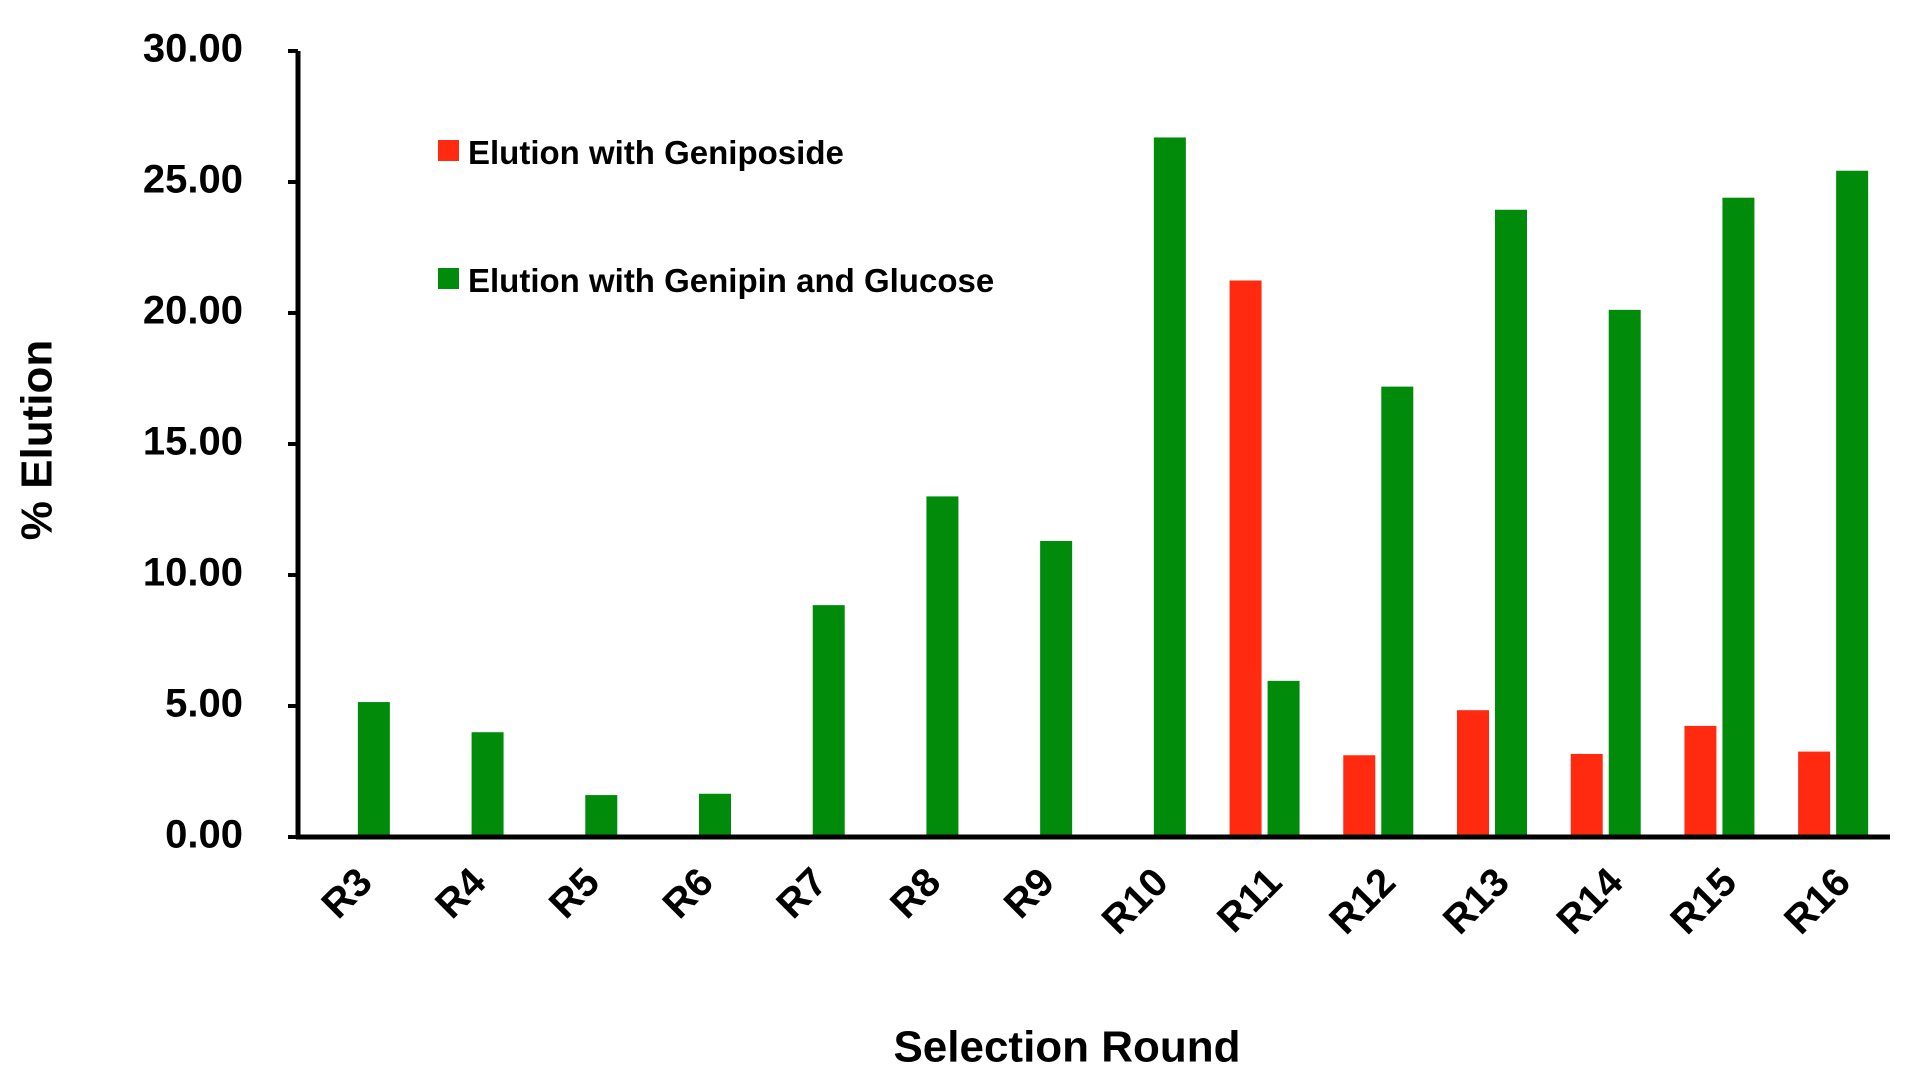  I want to click on x-tick-label: R6, so click(688, 893).